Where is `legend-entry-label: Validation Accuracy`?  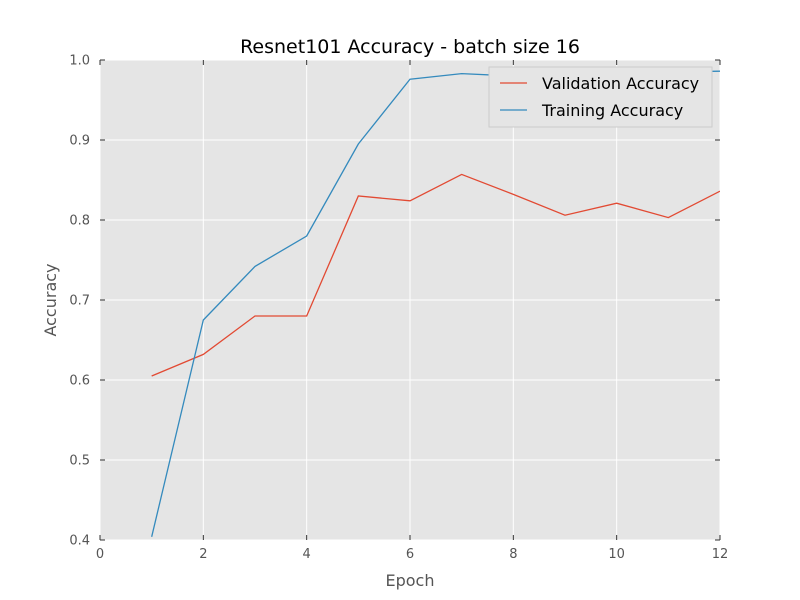 legend-entry-label: Validation Accuracy is located at coordinates (620, 83).